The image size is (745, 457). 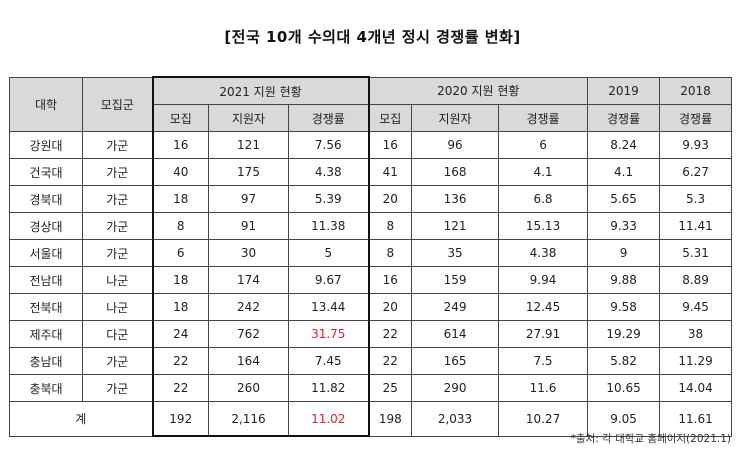 What do you see at coordinates (180, 145) in the screenshot?
I see `cell-2021-quota: 16` at bounding box center [180, 145].